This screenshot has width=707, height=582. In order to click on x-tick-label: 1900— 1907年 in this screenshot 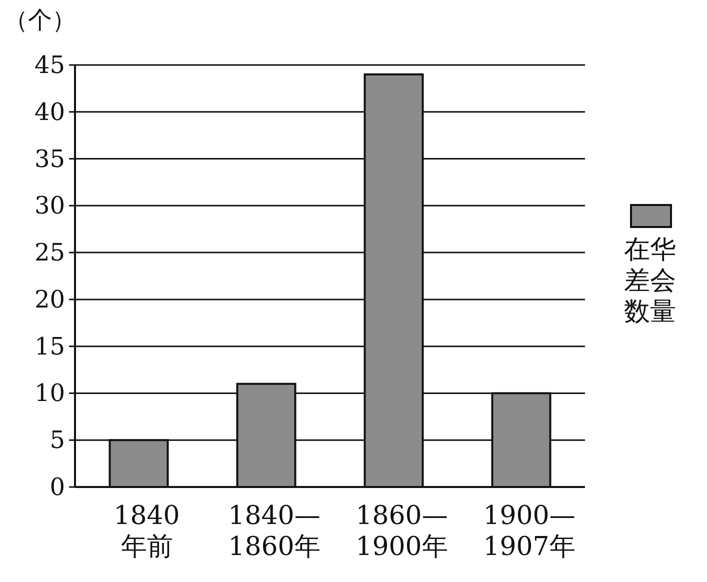, I will do `click(529, 531)`.